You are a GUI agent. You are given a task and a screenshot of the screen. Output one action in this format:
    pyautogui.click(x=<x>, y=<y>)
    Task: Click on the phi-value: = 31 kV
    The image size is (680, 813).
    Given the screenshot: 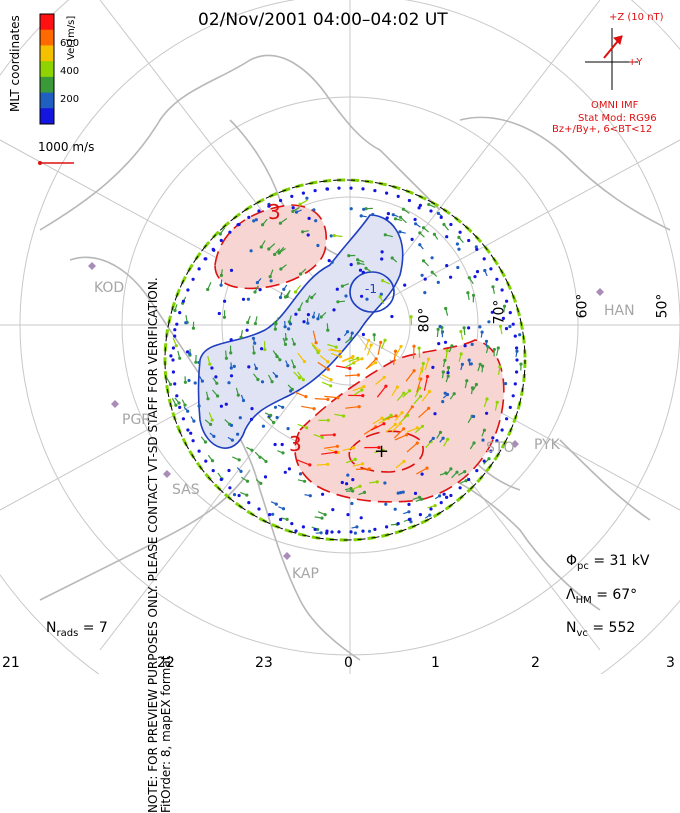 What is the action you would take?
    pyautogui.click(x=621, y=561)
    